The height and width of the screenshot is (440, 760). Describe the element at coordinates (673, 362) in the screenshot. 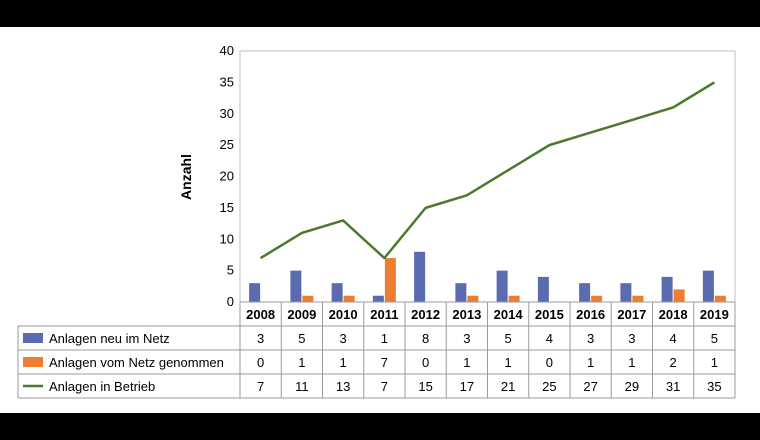

I see `table-cell: 2` at that location.